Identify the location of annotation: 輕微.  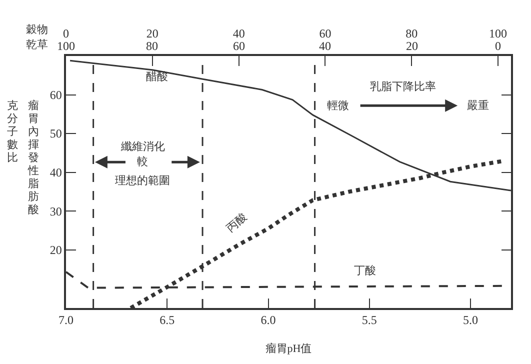
(338, 106).